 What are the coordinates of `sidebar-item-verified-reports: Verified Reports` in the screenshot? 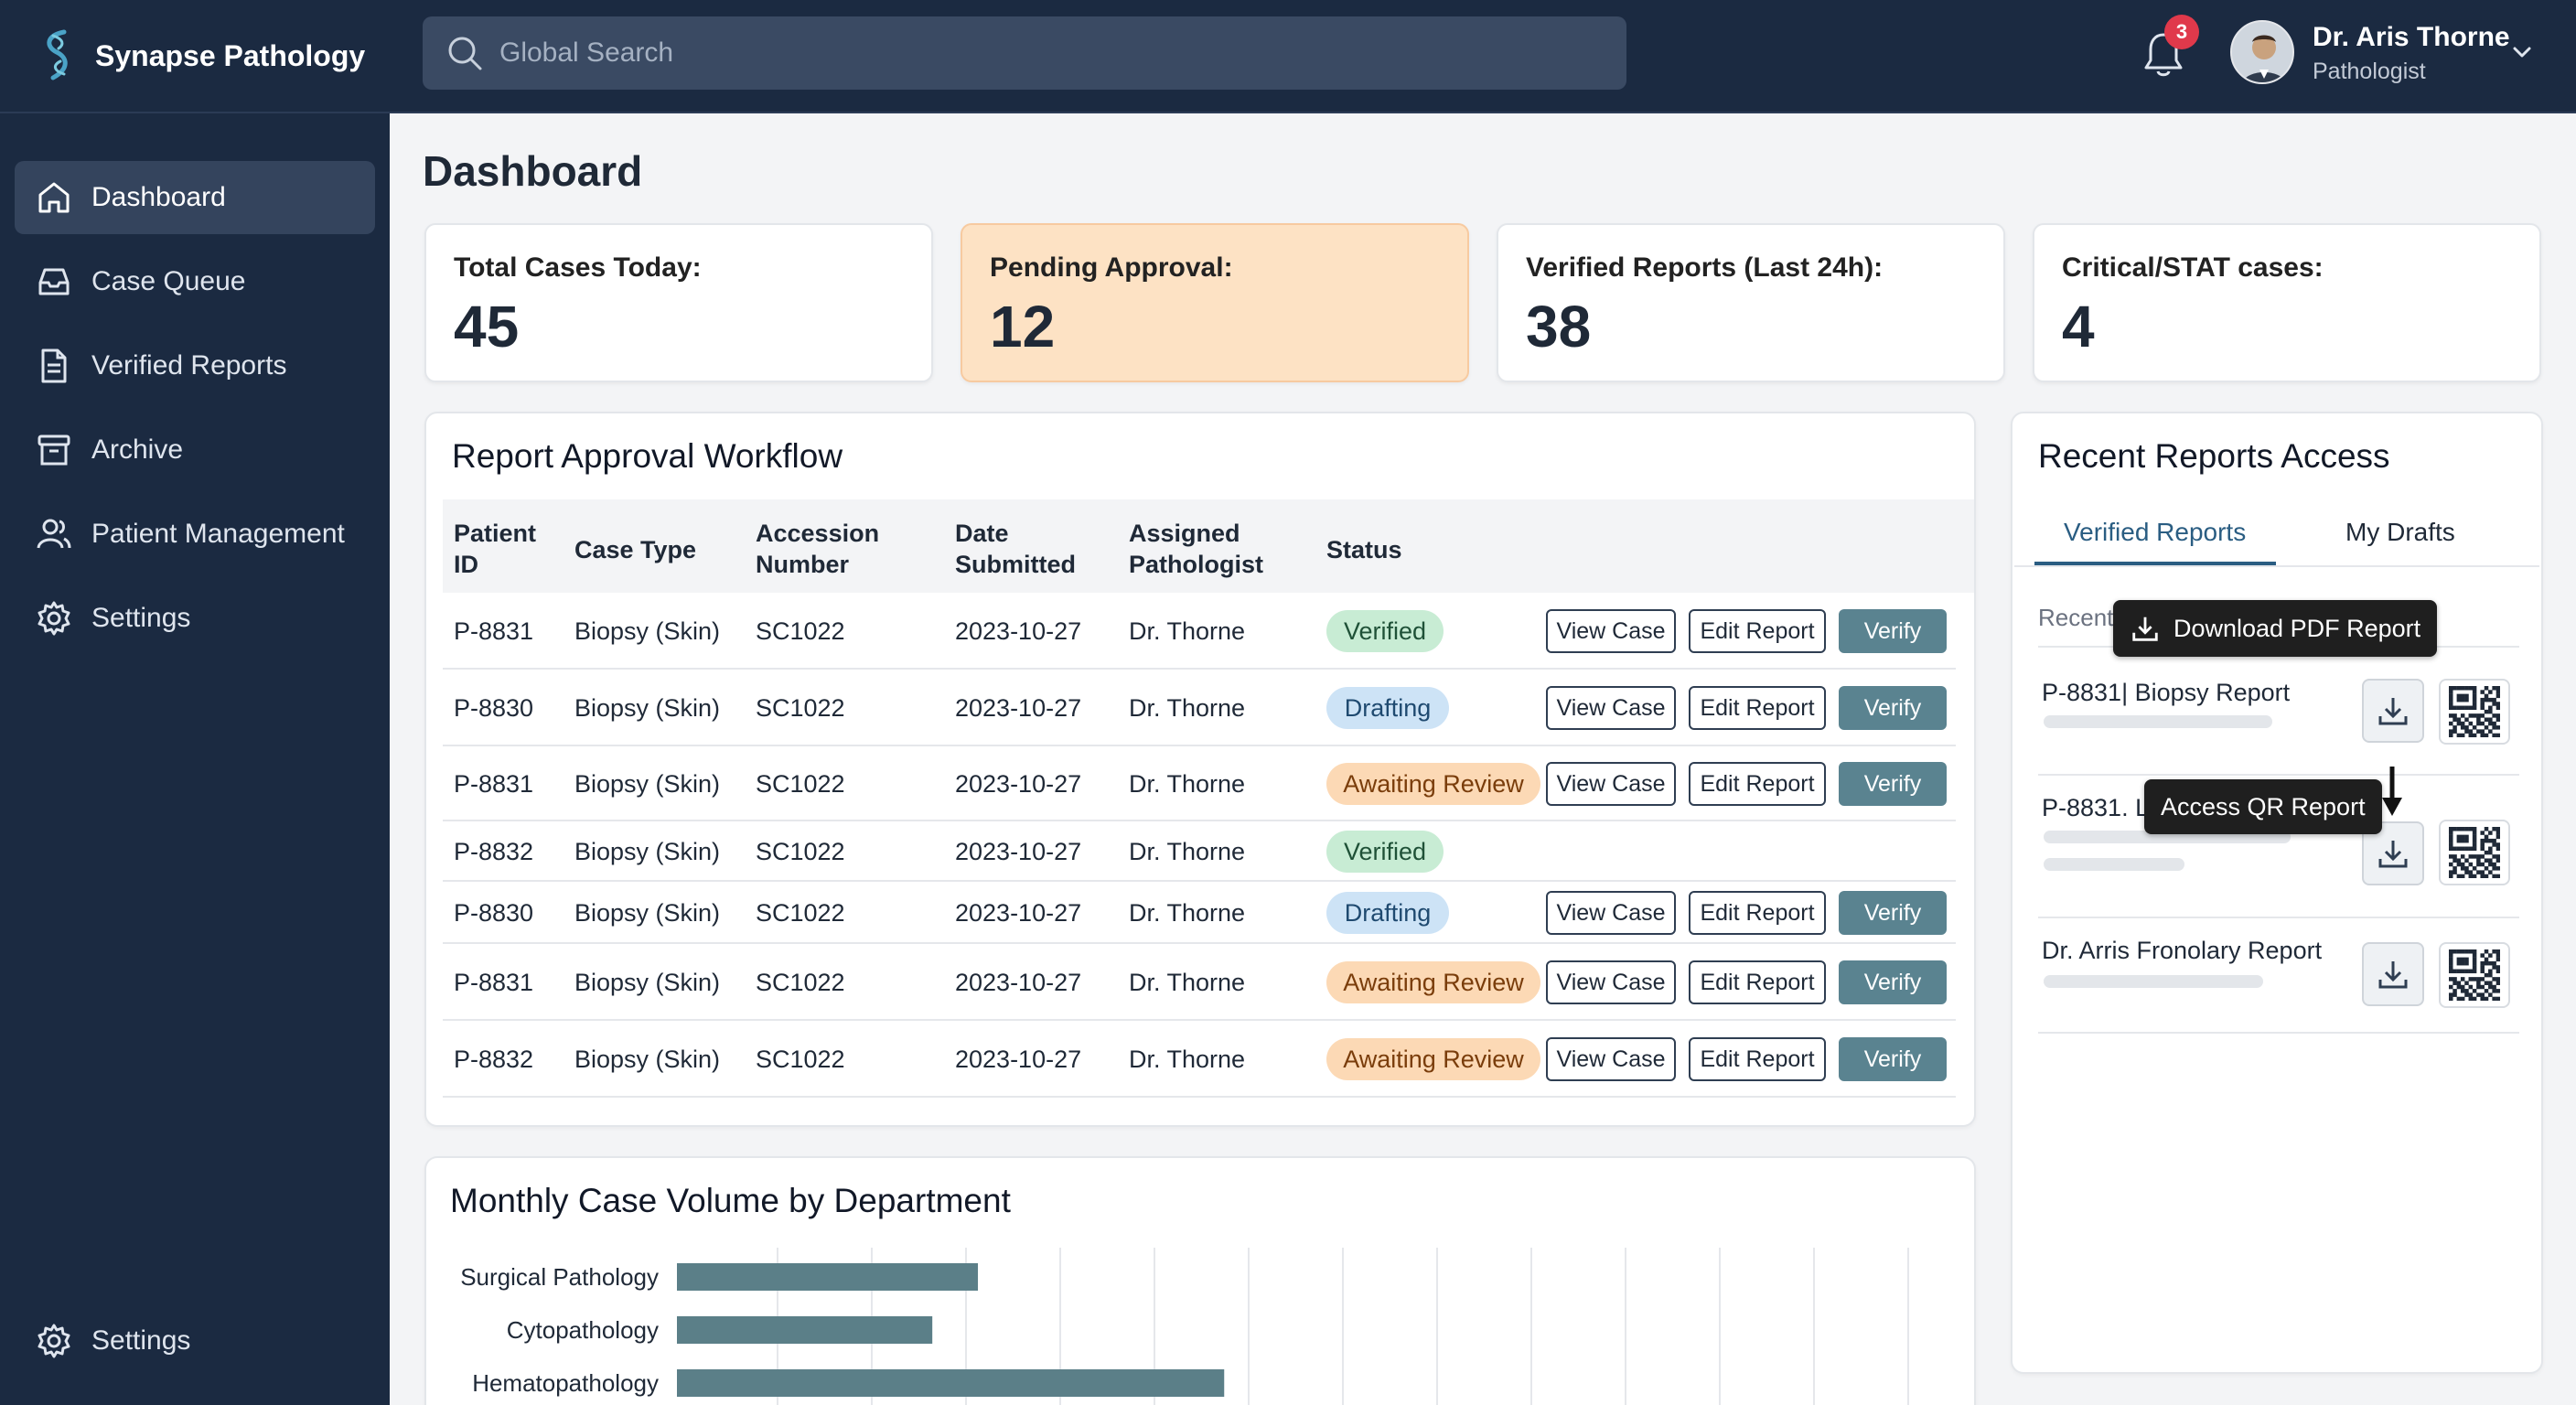 It's located at (195, 365).